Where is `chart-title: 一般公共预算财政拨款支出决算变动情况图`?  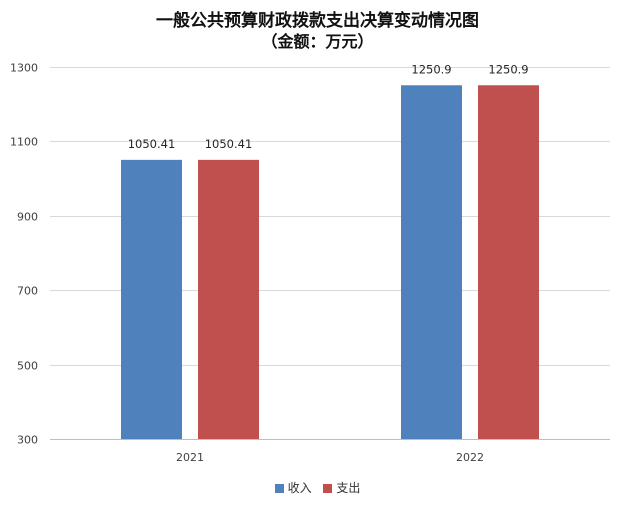
chart-title: 一般公共预算财政拨款支出决算变动情况图 is located at coordinates (317, 21).